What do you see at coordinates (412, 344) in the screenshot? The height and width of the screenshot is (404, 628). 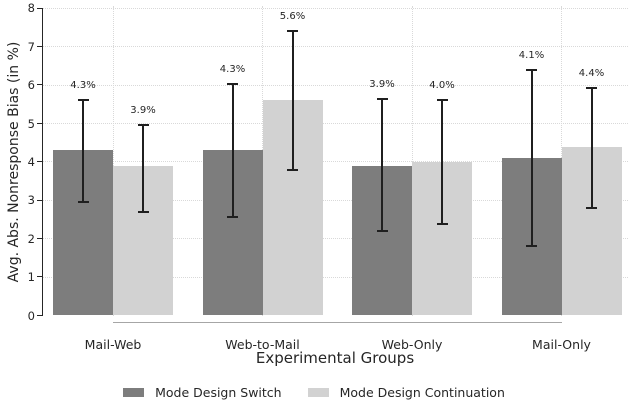 I see `group-label-web-only: Web-Only` at bounding box center [412, 344].